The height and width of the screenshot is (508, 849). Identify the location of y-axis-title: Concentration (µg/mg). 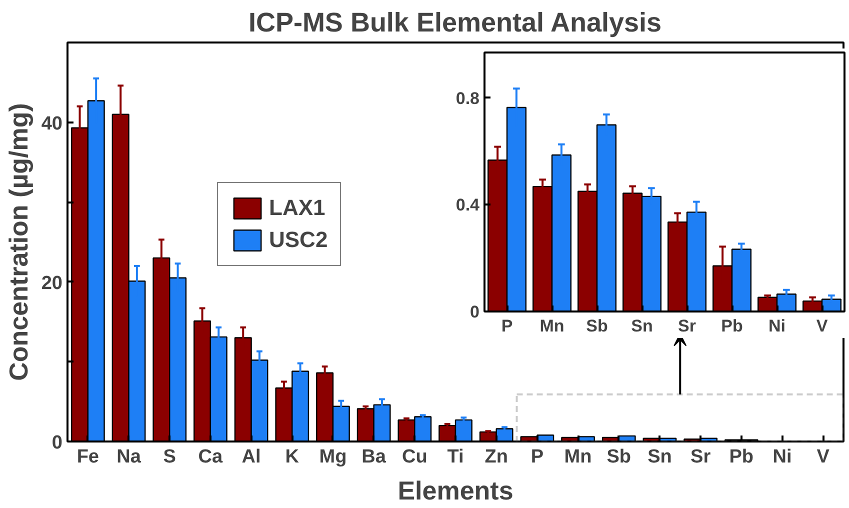
(18, 242).